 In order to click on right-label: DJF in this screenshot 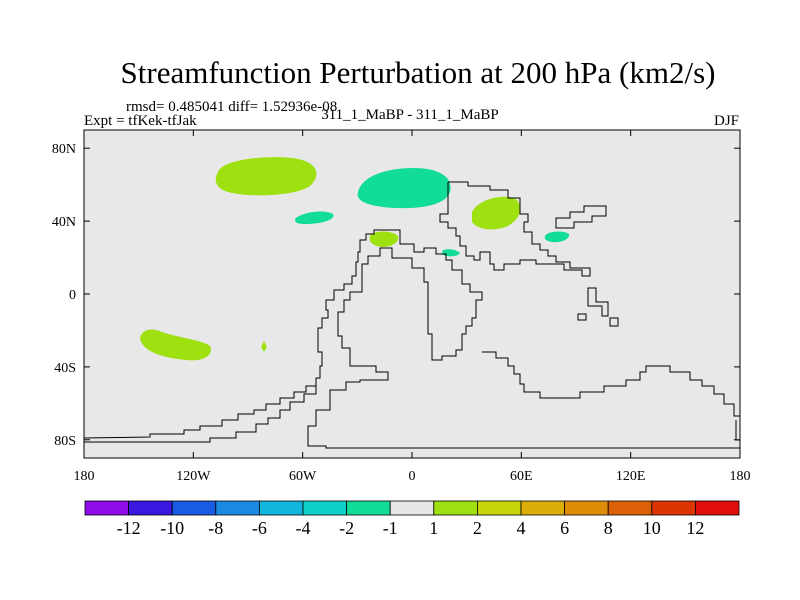, I will do `click(726, 121)`.